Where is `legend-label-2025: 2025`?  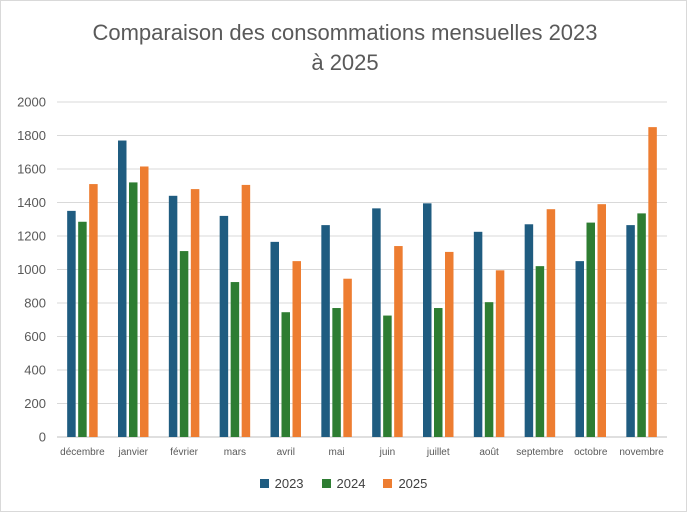 legend-label-2025: 2025 is located at coordinates (413, 483).